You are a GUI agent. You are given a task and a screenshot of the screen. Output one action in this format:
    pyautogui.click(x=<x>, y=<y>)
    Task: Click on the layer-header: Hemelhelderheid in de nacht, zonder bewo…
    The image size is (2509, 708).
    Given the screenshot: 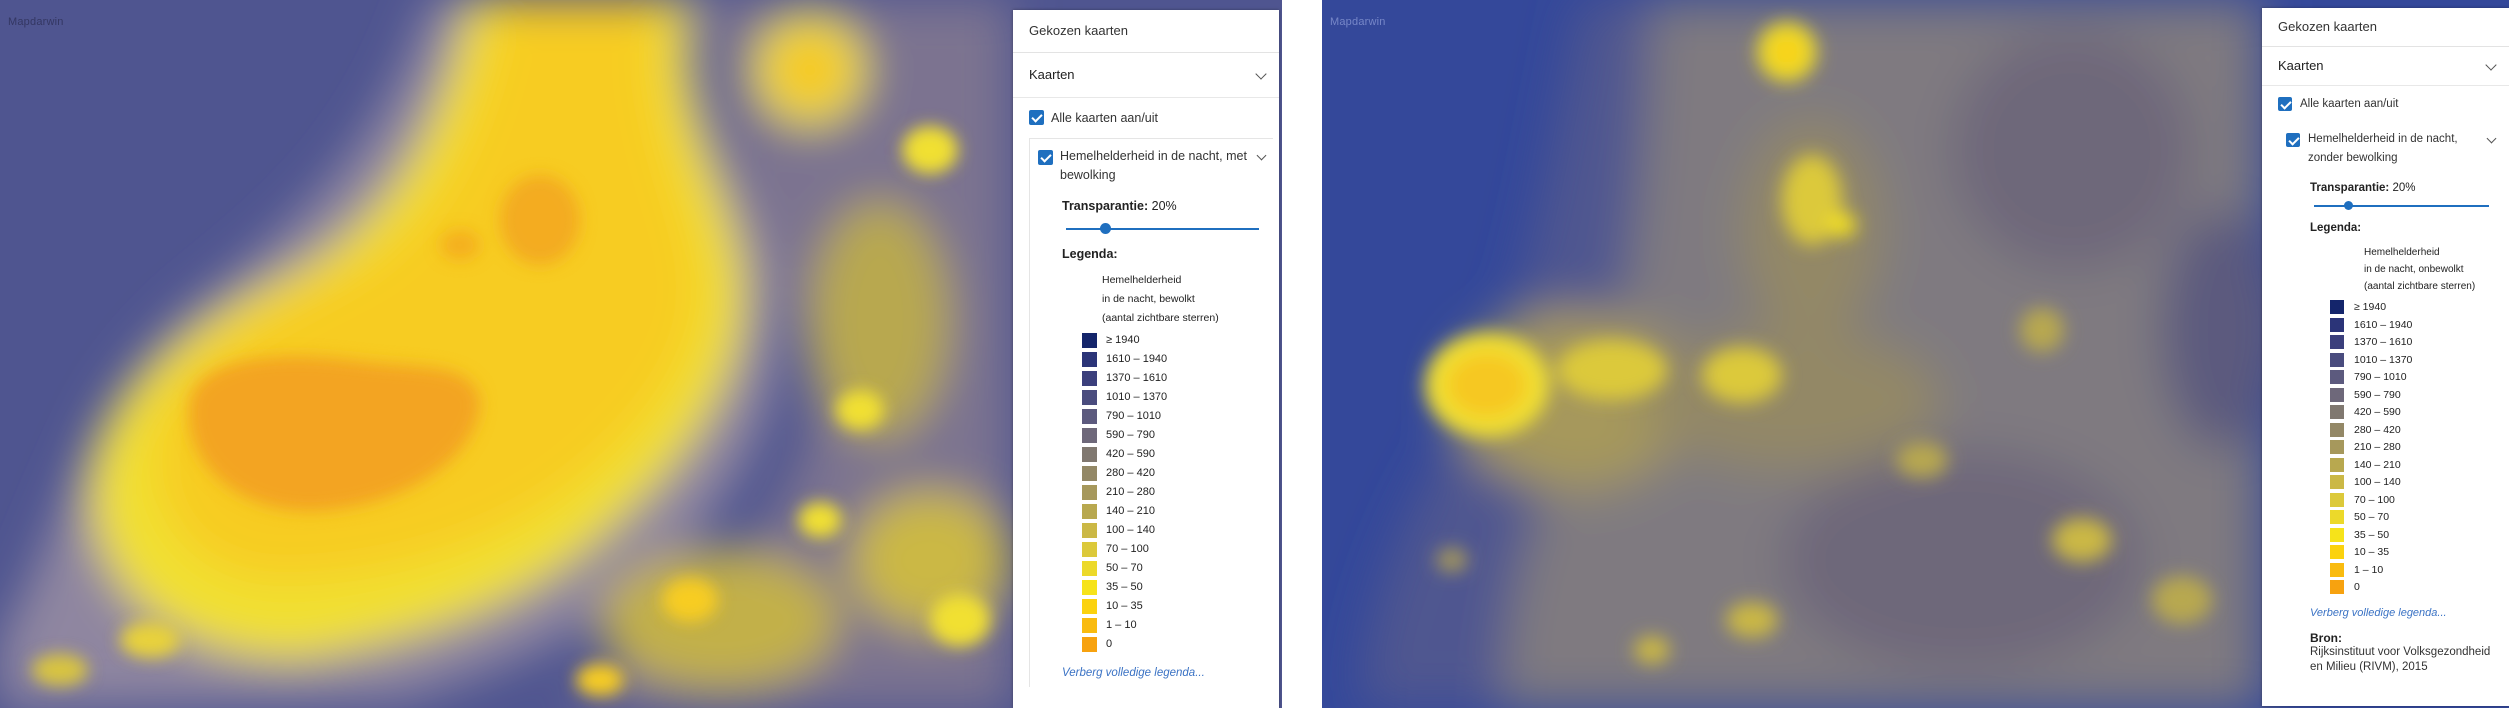 What is the action you would take?
    pyautogui.click(x=2390, y=149)
    